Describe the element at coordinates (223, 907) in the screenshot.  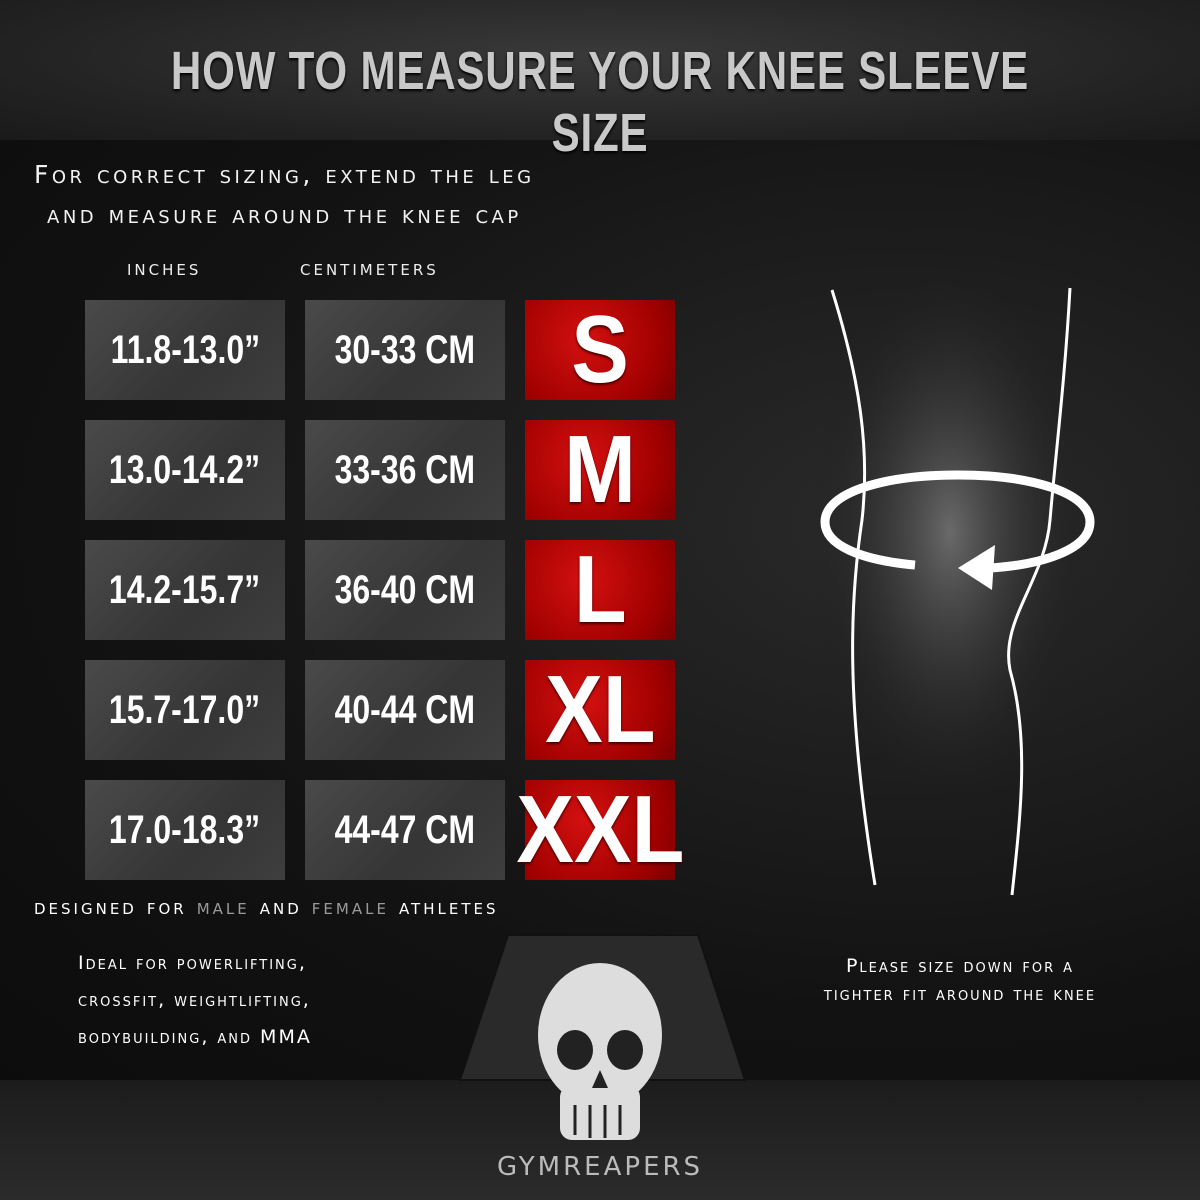
I see `male-text: male` at that location.